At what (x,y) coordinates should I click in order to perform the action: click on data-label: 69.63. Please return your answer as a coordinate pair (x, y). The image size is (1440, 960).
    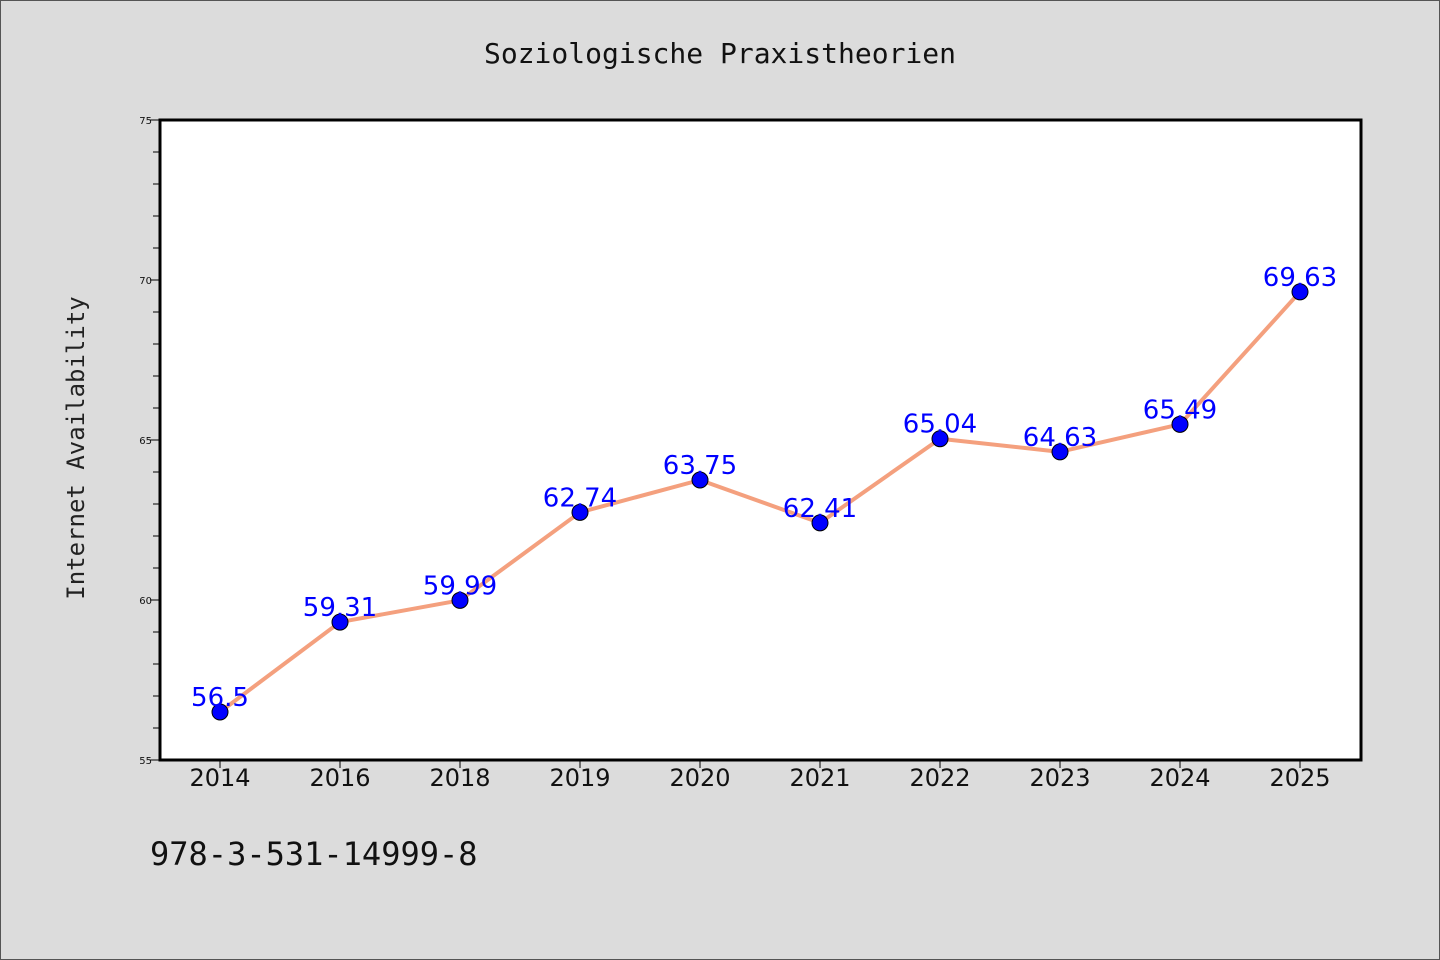
    Looking at the image, I should click on (1300, 278).